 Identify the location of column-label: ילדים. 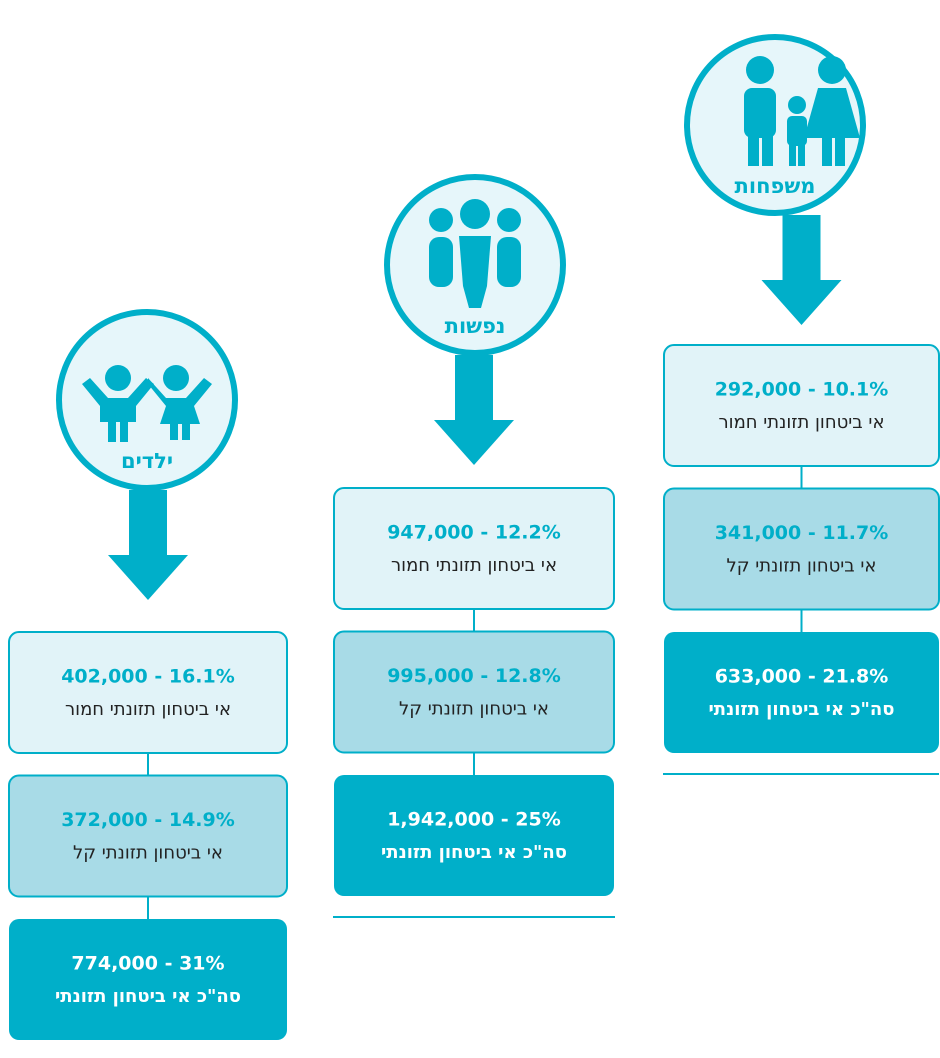
(147, 461).